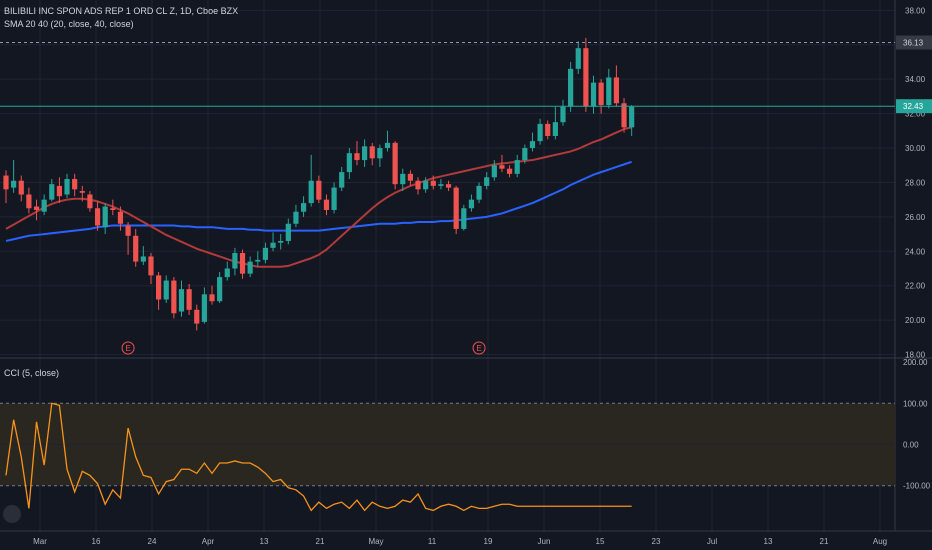 The width and height of the screenshot is (932, 550). Describe the element at coordinates (913, 43) in the screenshot. I see `high-price-label: 36.13` at that location.